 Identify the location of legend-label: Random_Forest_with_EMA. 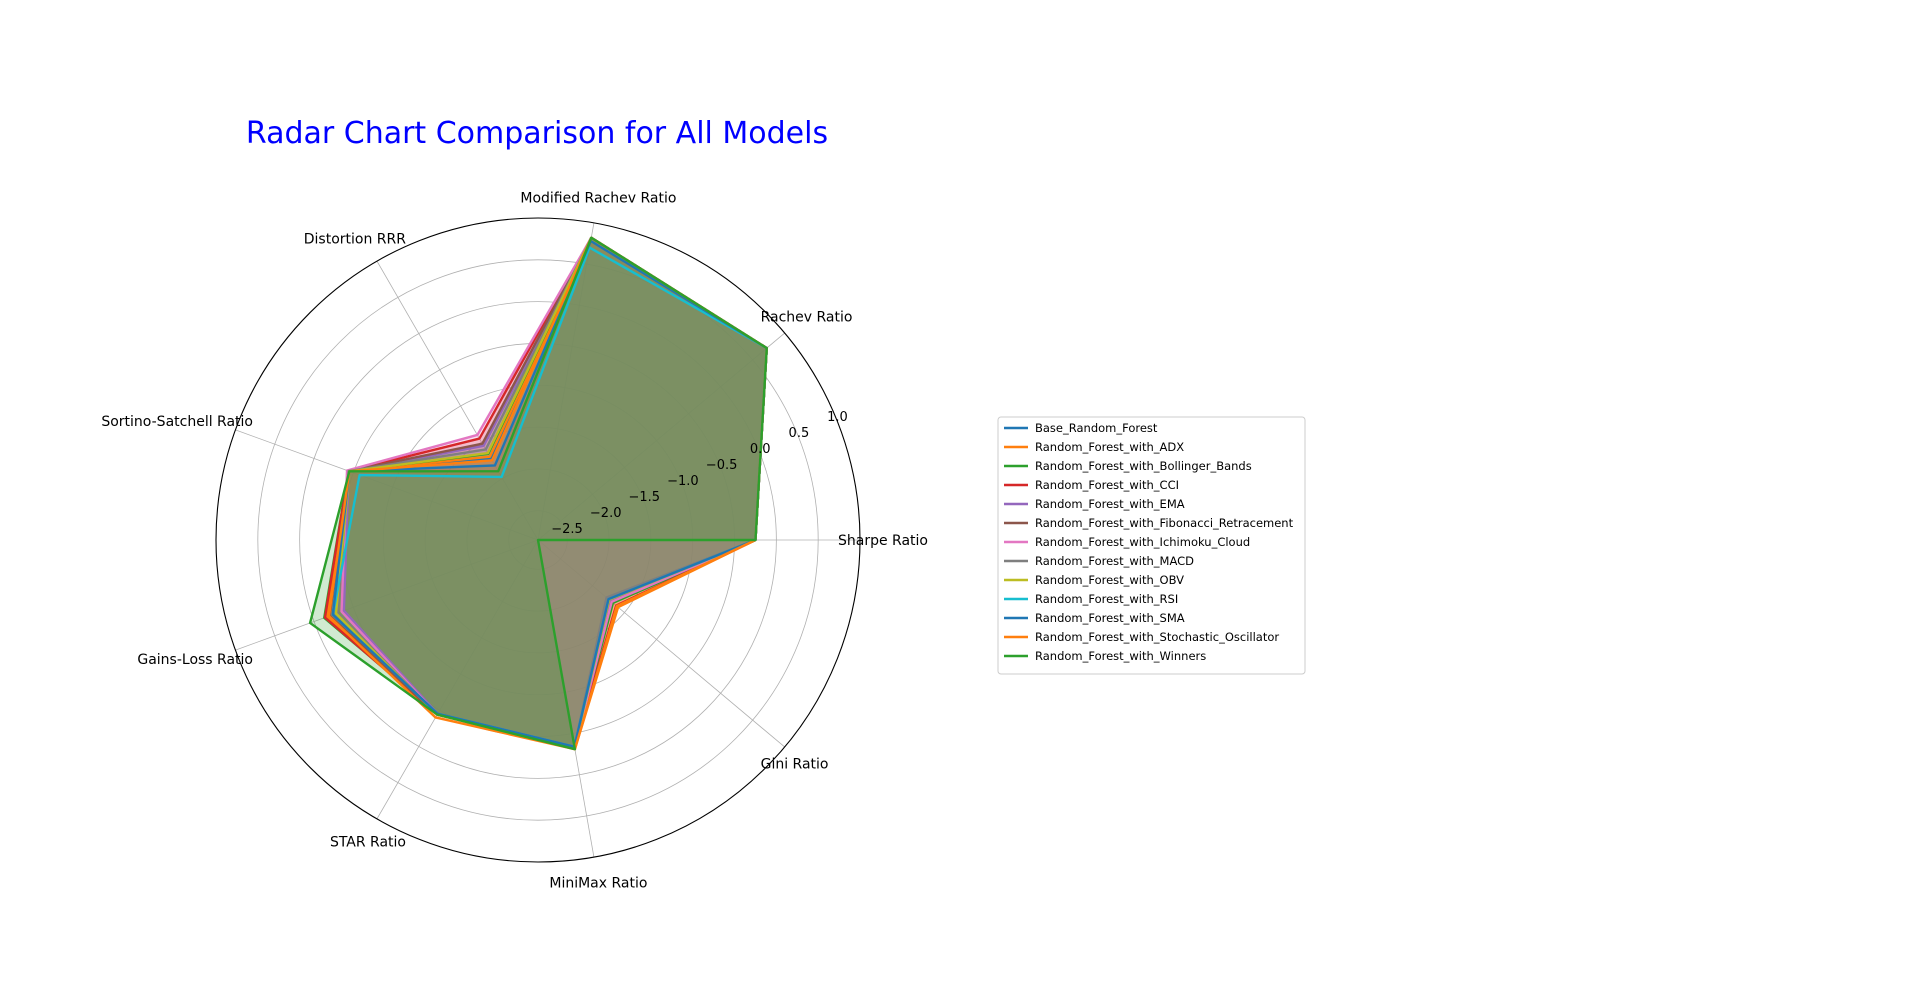
(1110, 504).